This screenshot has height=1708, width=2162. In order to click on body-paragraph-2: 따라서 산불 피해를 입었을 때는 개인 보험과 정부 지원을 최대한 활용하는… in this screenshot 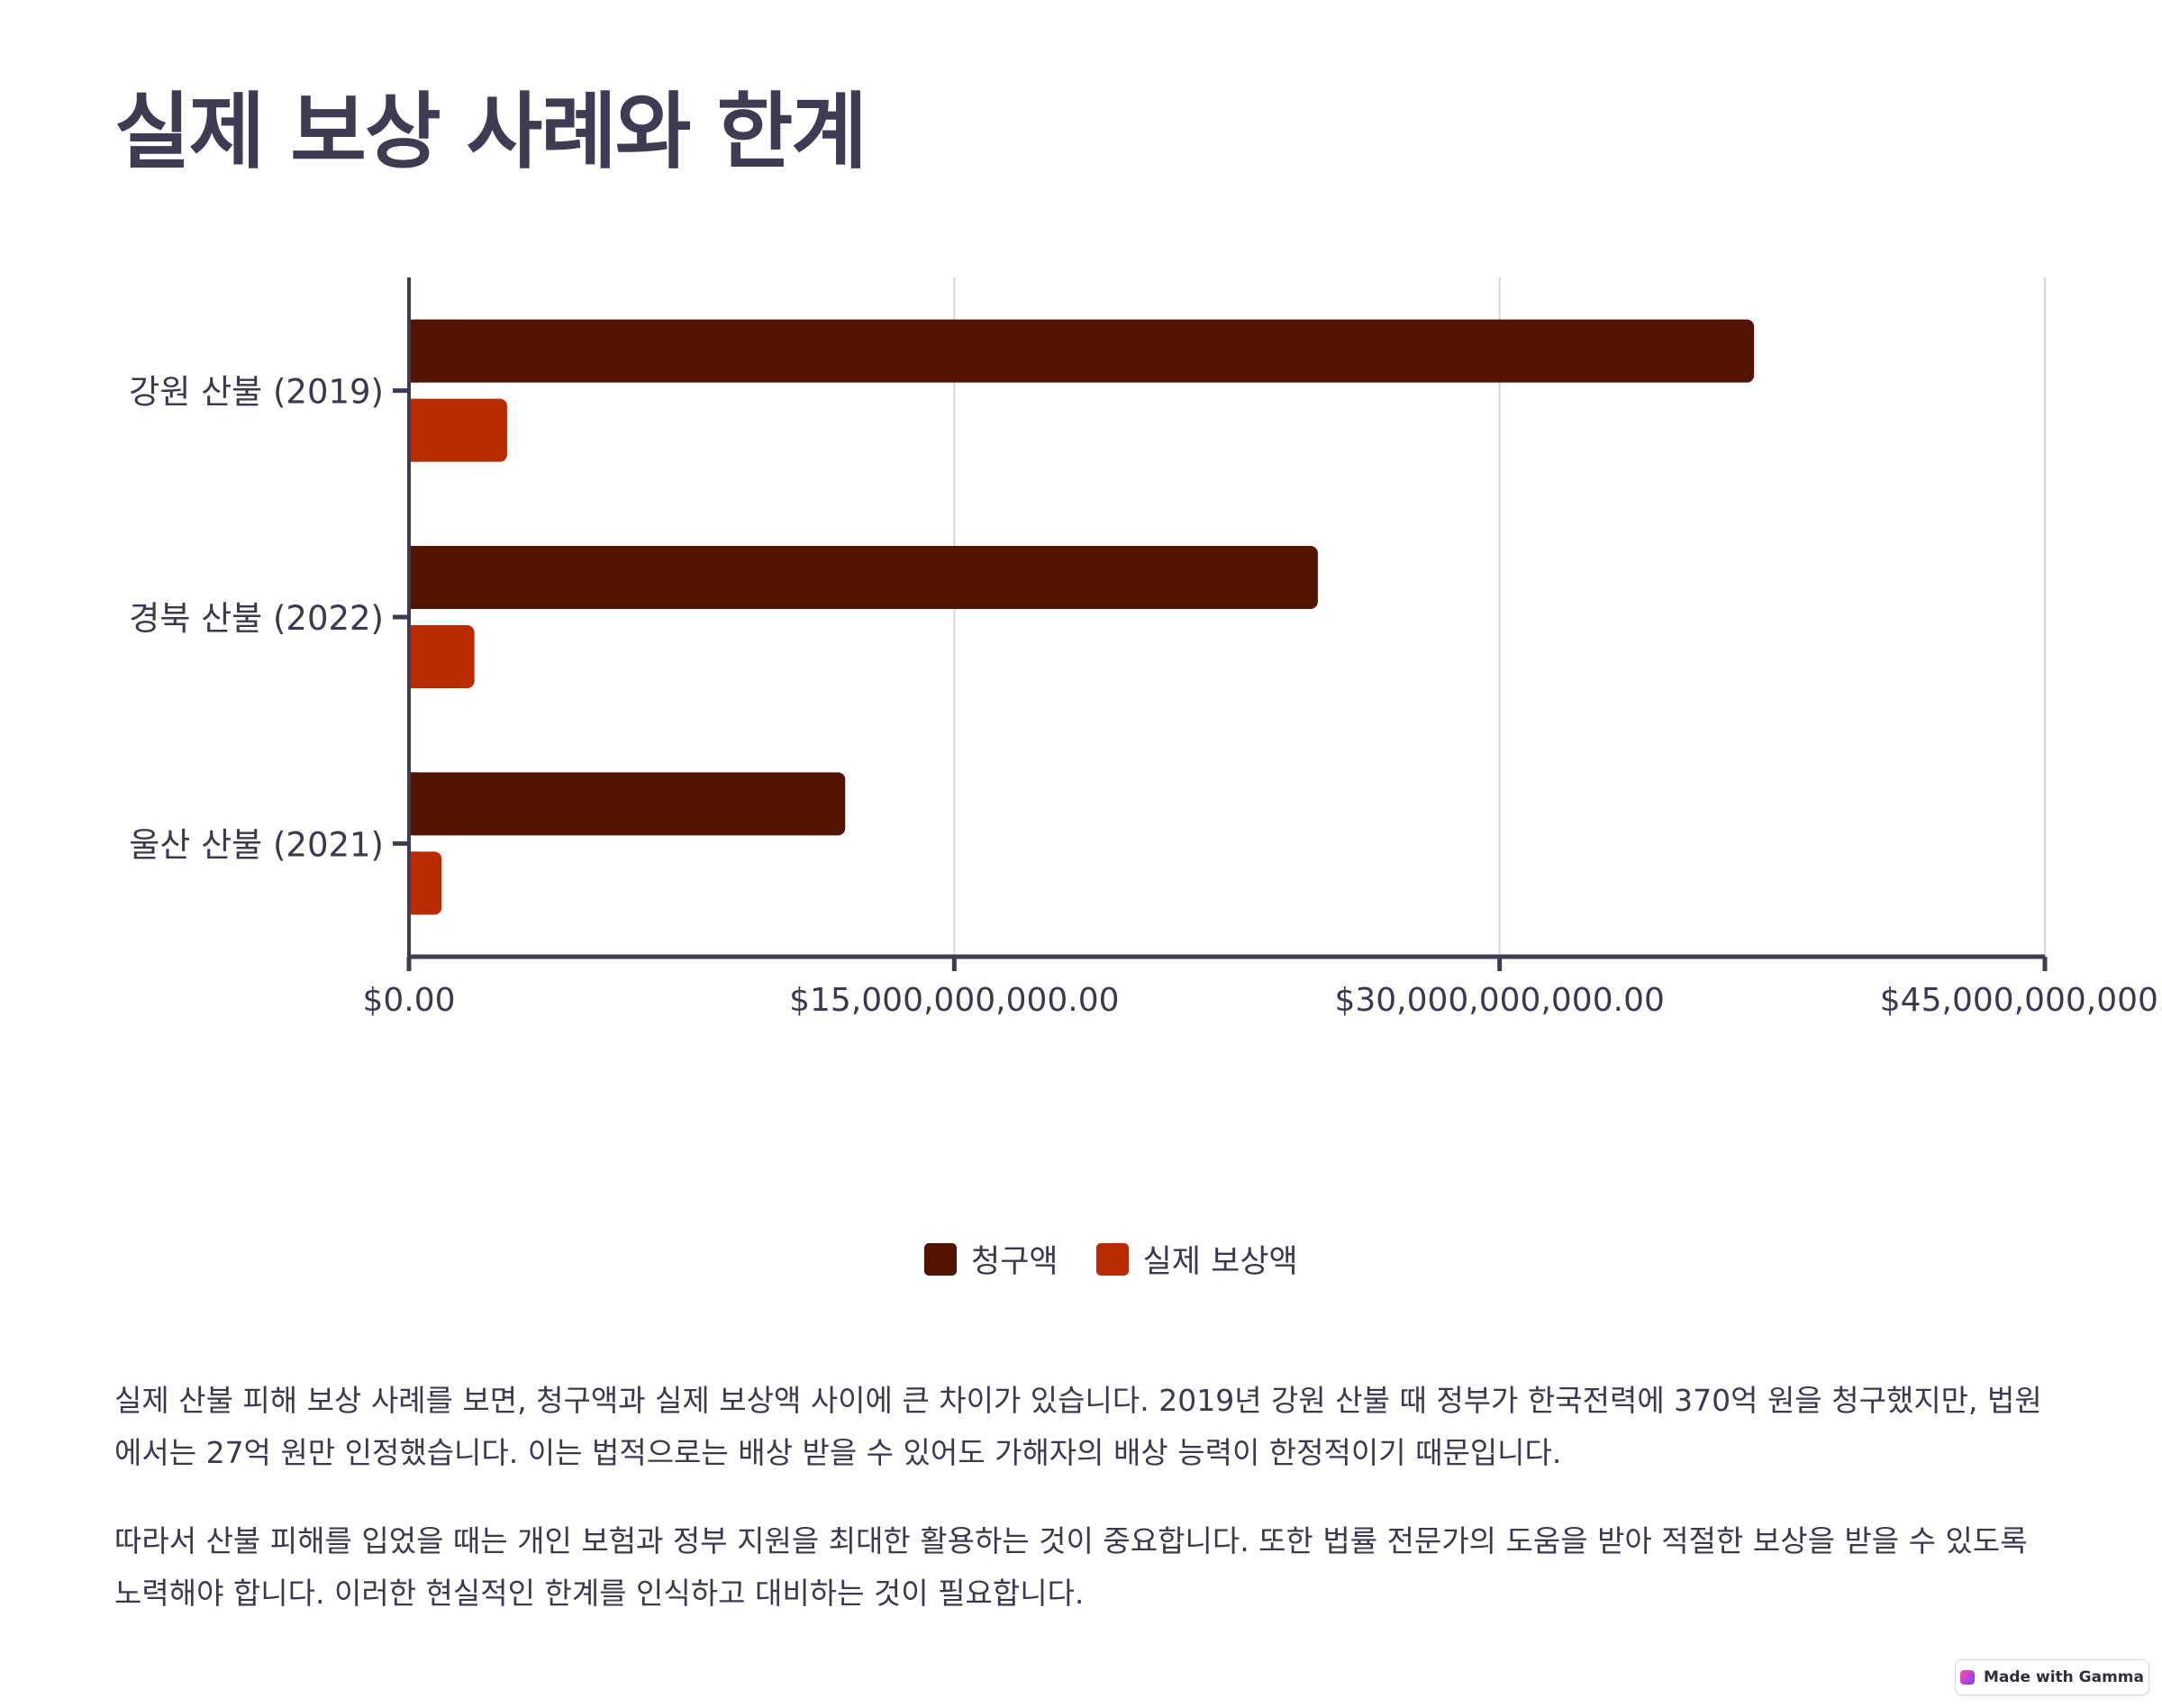, I will do `click(1071, 1567)`.